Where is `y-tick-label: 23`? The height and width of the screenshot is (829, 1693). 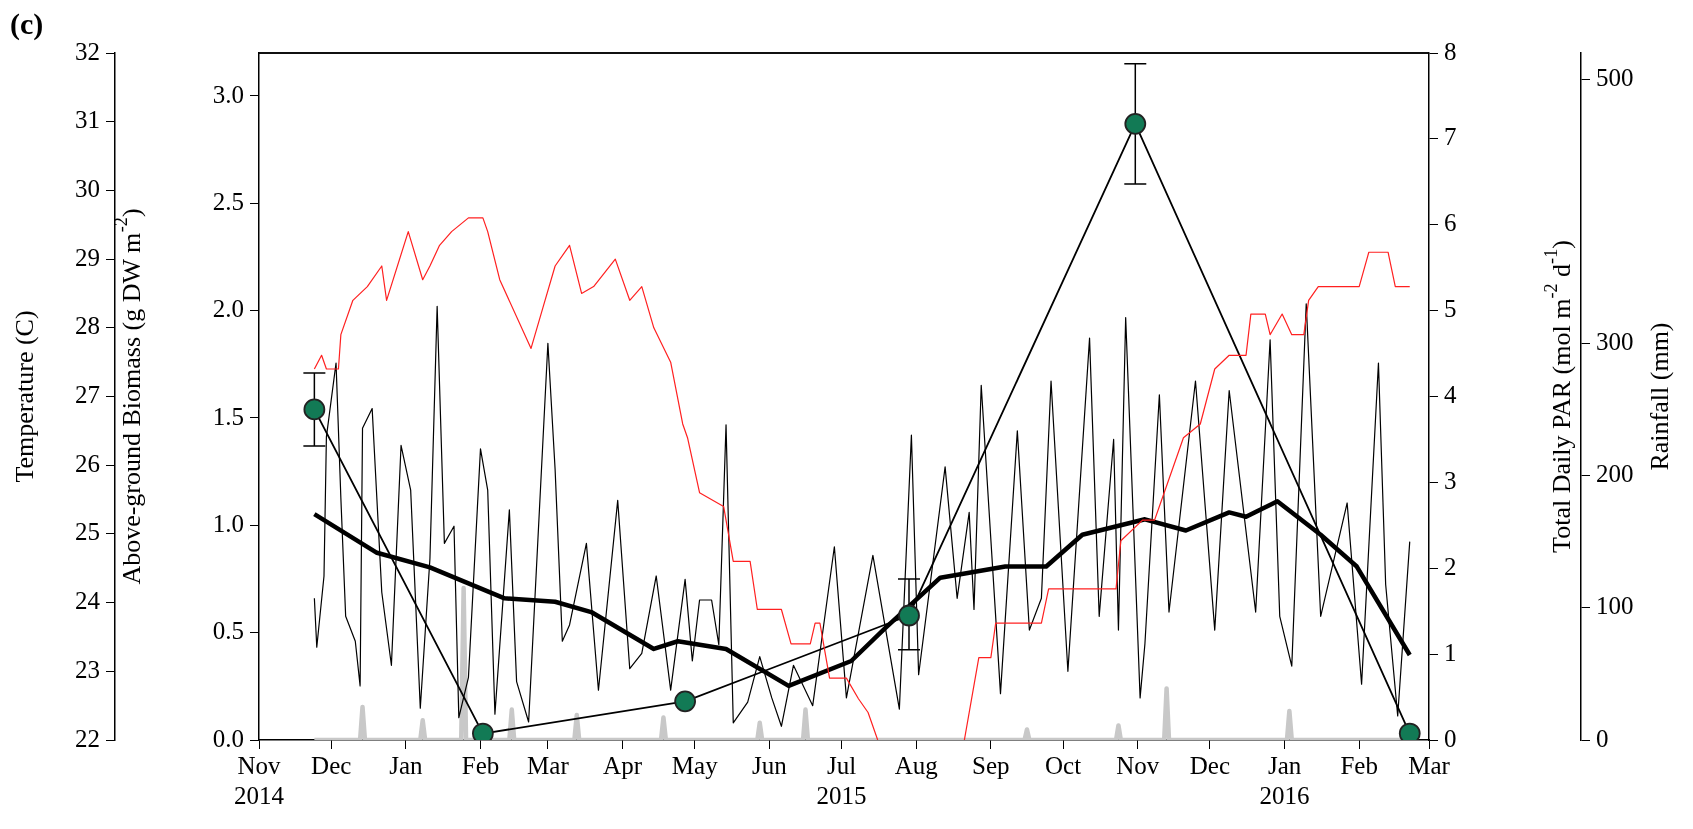 y-tick-label: 23 is located at coordinates (87, 669).